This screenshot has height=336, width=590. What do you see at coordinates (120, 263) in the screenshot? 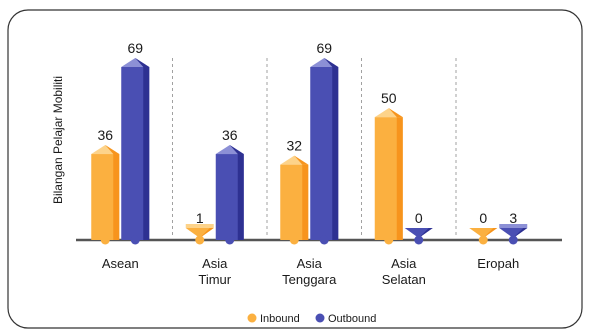
I see `x-tick-label: Asean` at bounding box center [120, 263].